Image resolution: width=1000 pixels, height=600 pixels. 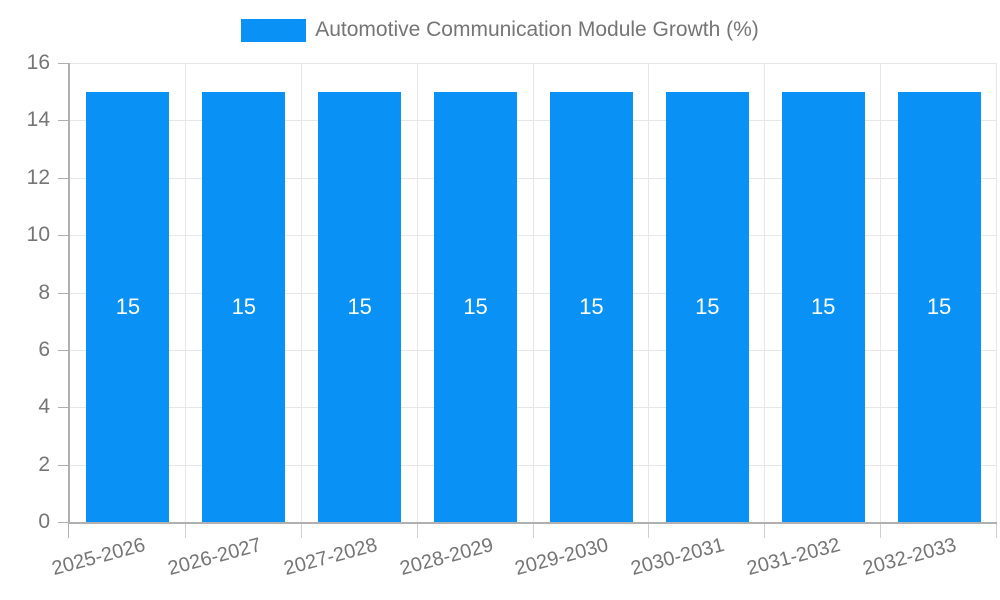 What do you see at coordinates (274, 30) in the screenshot?
I see `legend-swatch` at bounding box center [274, 30].